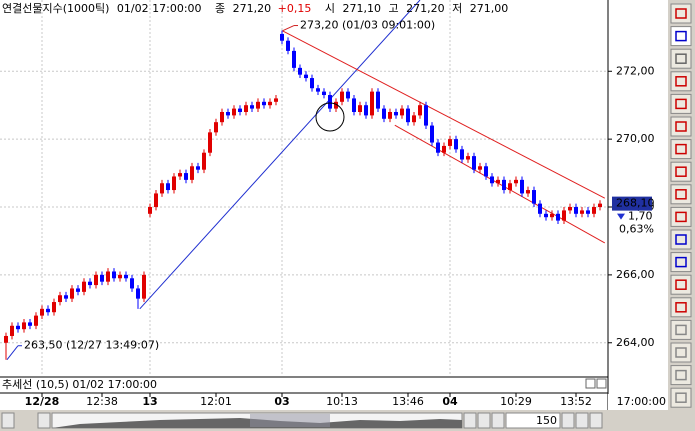 The width and height of the screenshot is (695, 431). Describe the element at coordinates (330, 117) in the screenshot. I see `circle-drawing` at that location.